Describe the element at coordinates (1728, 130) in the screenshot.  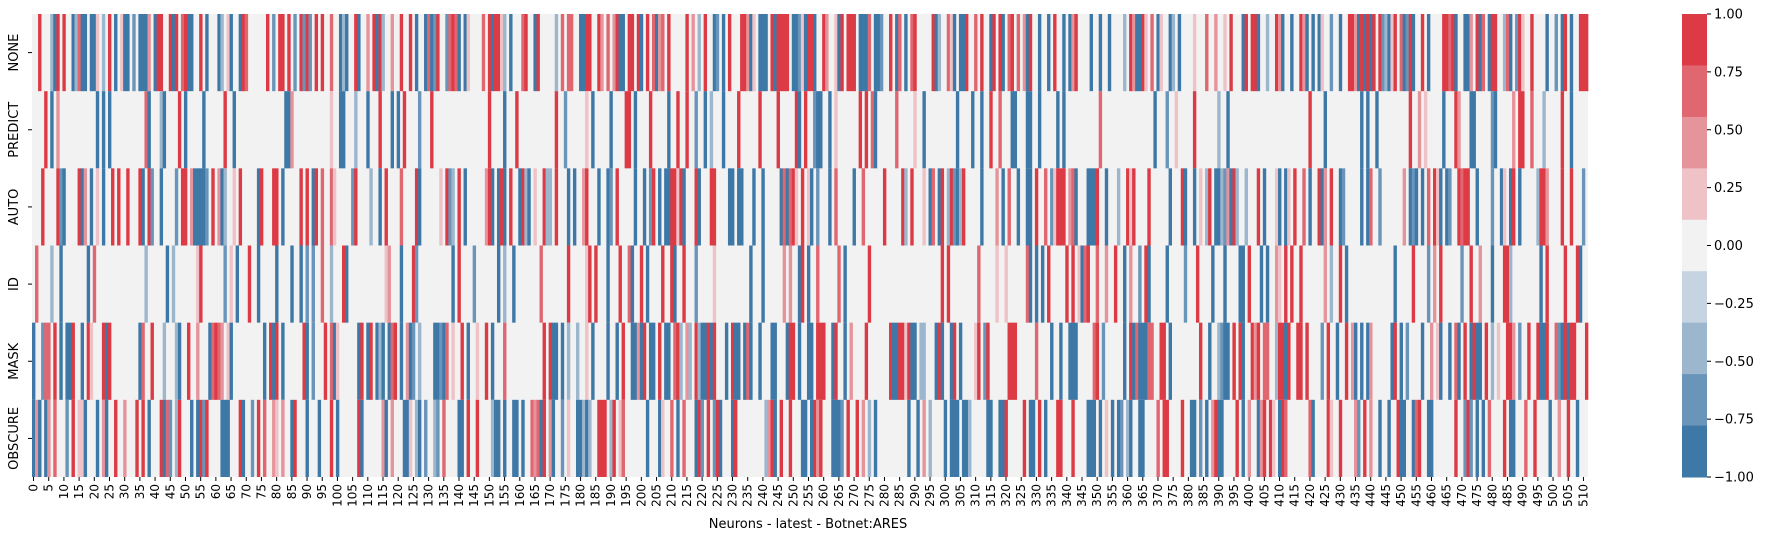
I see `colorbar-tick-label: 0.50` at that location.